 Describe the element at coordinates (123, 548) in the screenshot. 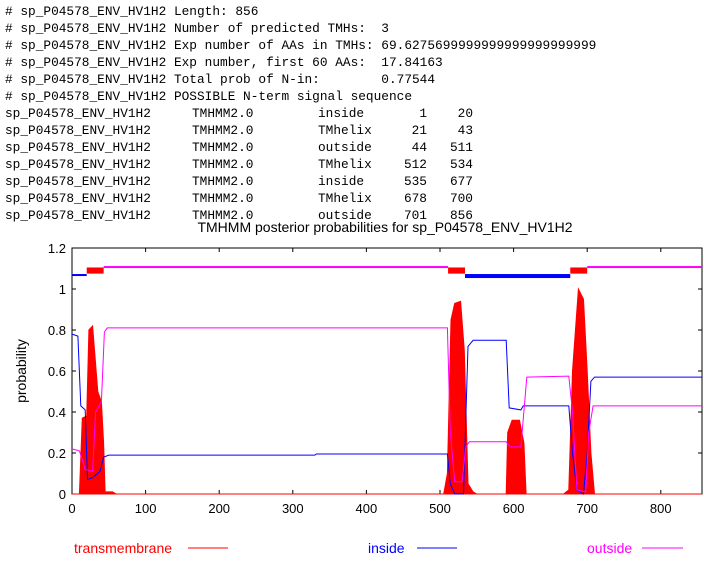

I see `legend-transmembrane: transmembrane` at that location.